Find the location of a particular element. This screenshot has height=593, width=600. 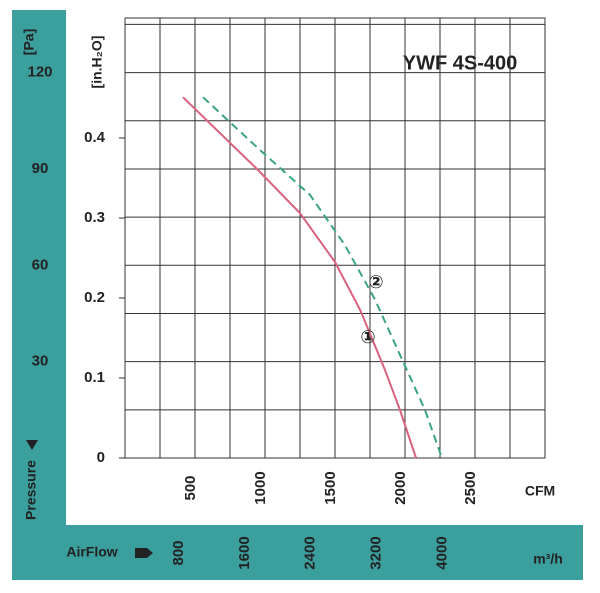

x-axis-label: CFM is located at coordinates (540, 491).